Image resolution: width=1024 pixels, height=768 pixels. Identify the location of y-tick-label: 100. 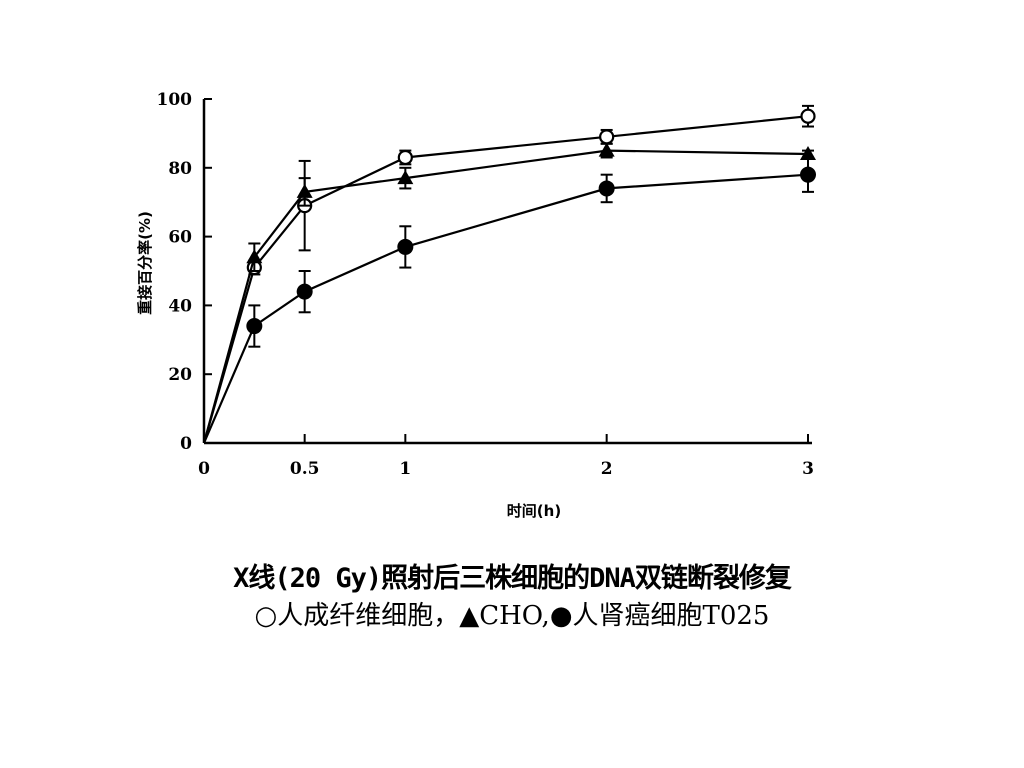
(175, 100).